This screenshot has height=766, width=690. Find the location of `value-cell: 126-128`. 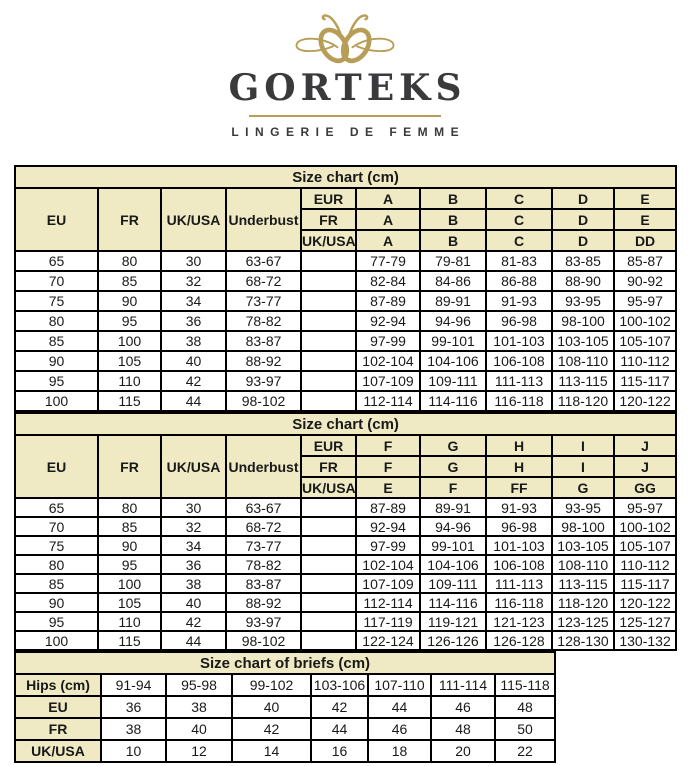

value-cell: 126-128 is located at coordinates (519, 640).